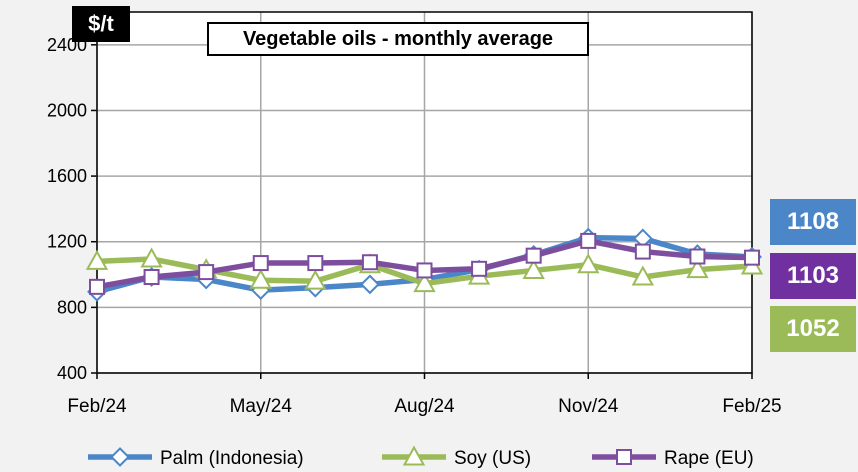  I want to click on end-value-badge-soy: 1052, so click(813, 329).